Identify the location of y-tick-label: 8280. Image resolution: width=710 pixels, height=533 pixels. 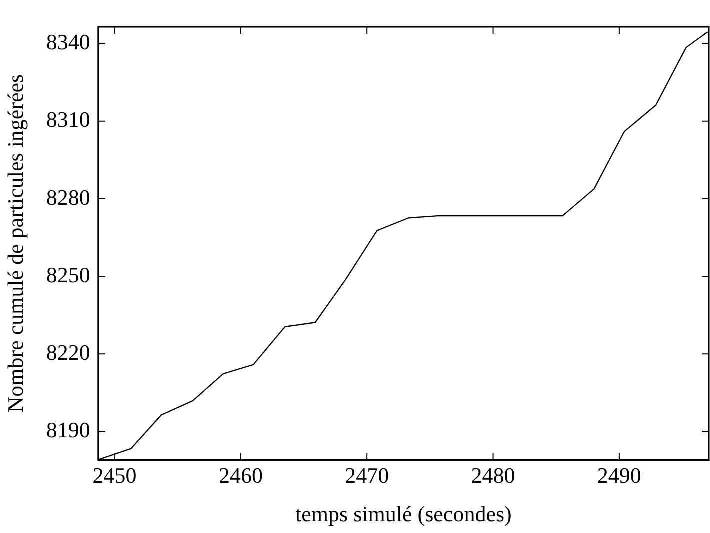
(68, 197).